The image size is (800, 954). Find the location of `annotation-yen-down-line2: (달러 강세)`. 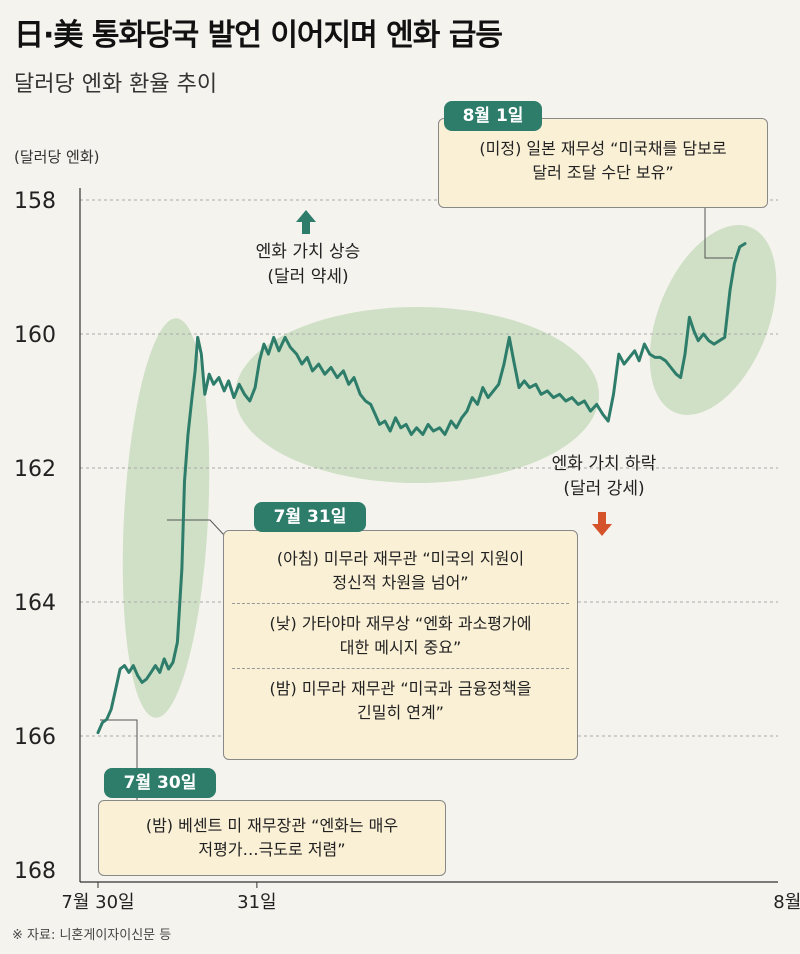

annotation-yen-down-line2: (달러 강세) is located at coordinates (604, 489).